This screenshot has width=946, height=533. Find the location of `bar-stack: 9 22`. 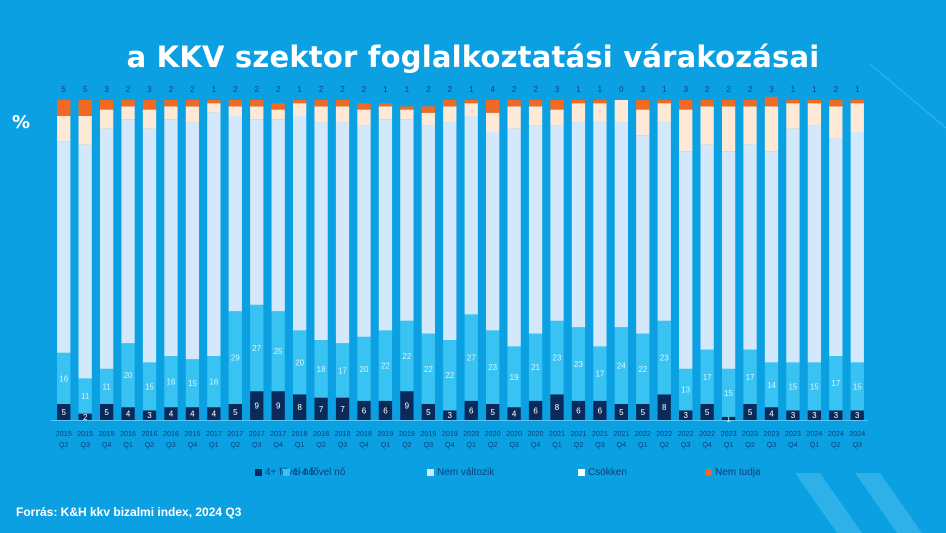

bar-stack: 9 22 is located at coordinates (407, 263).